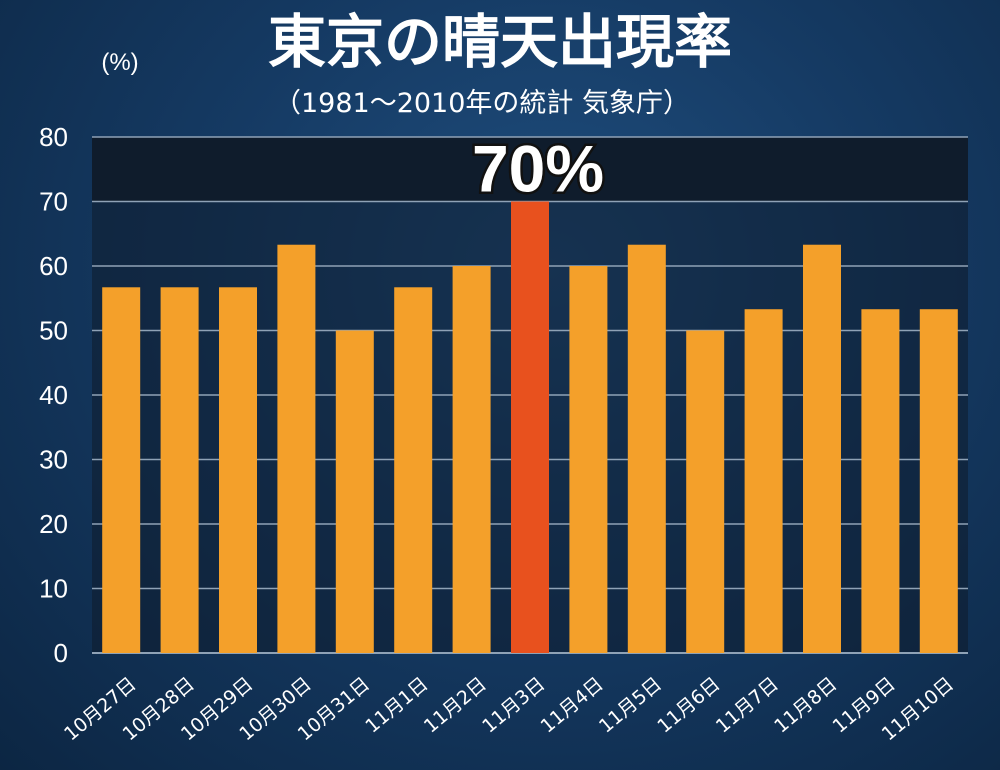 Image resolution: width=1000 pixels, height=770 pixels. I want to click on x-tick-label: 11月5日, so click(630, 705).